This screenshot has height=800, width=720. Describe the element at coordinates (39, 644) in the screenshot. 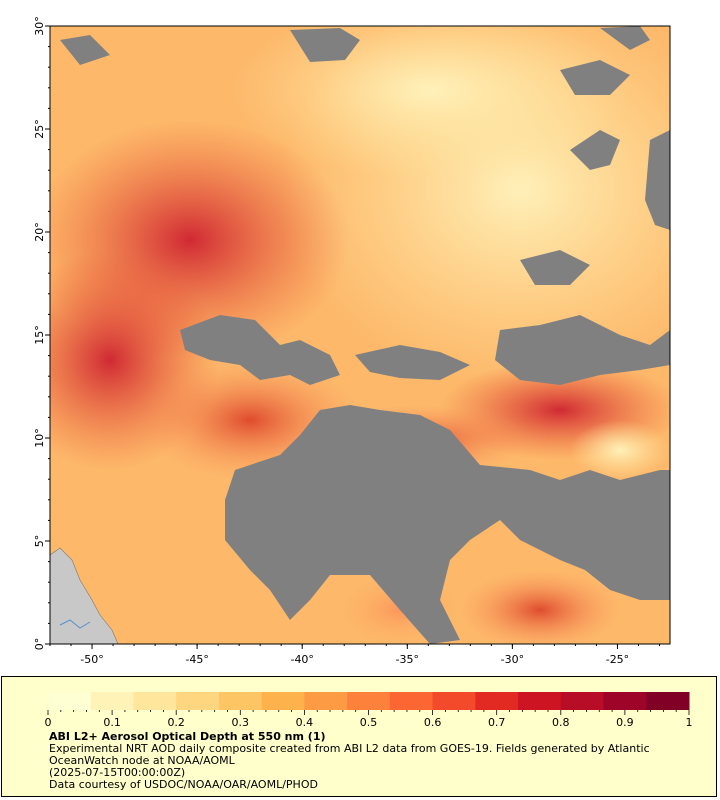

I see `lat-tick-label: 0°` at that location.